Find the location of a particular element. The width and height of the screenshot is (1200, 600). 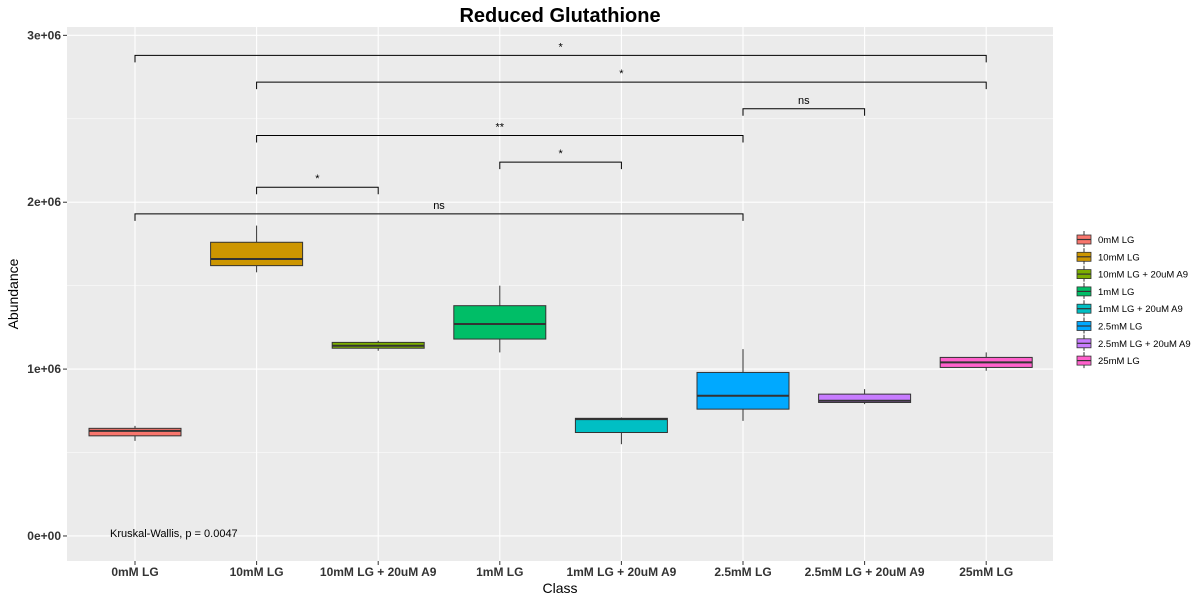

comparison-1: * is located at coordinates (621, 79).